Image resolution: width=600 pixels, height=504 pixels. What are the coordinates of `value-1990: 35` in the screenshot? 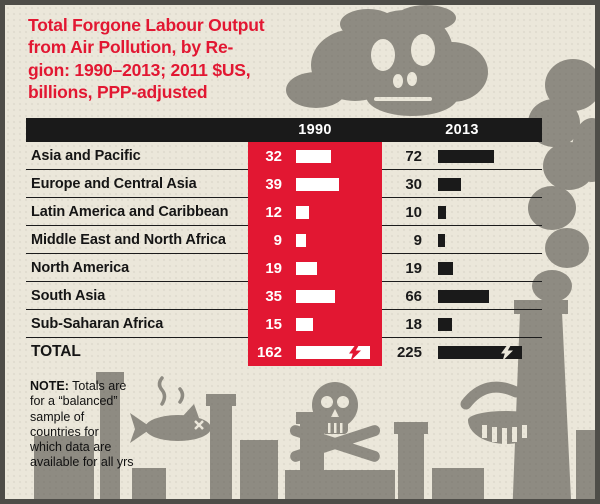 It's located at (273, 296).